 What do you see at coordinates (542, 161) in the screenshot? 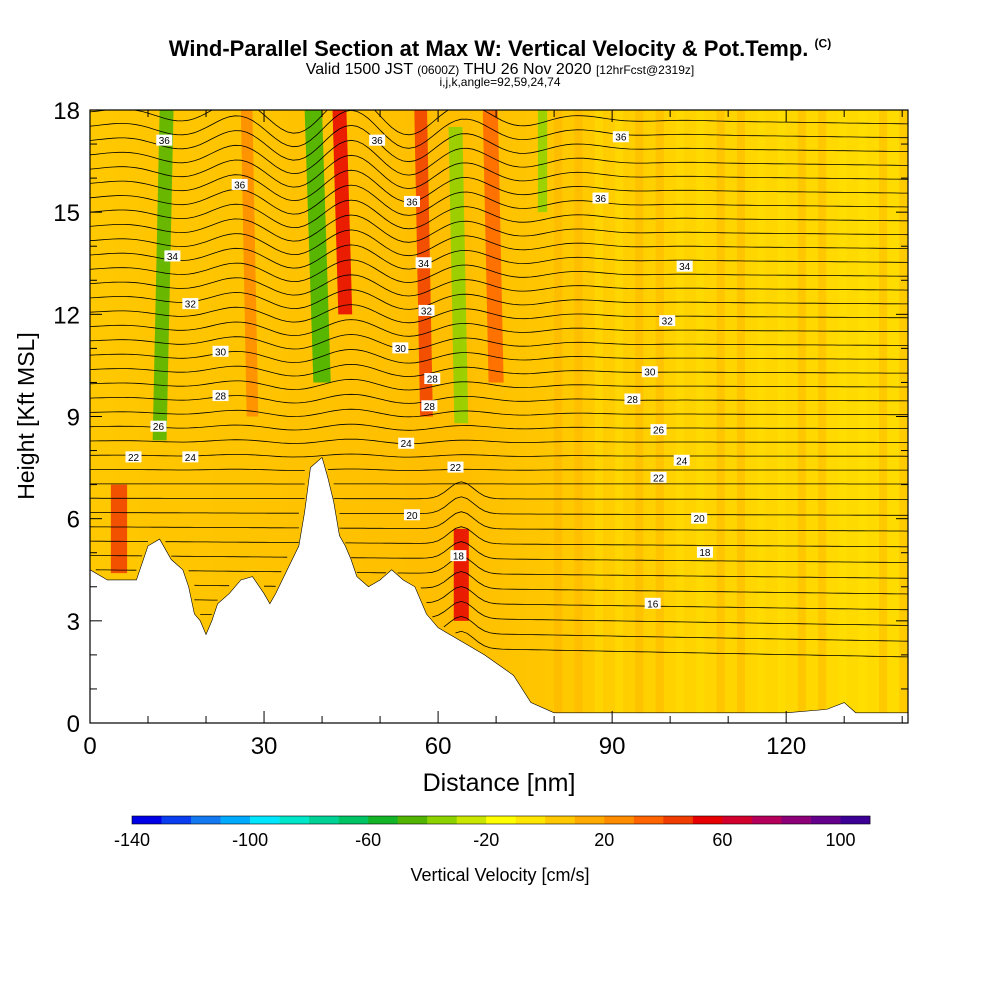
I see `velocity-column` at bounding box center [542, 161].